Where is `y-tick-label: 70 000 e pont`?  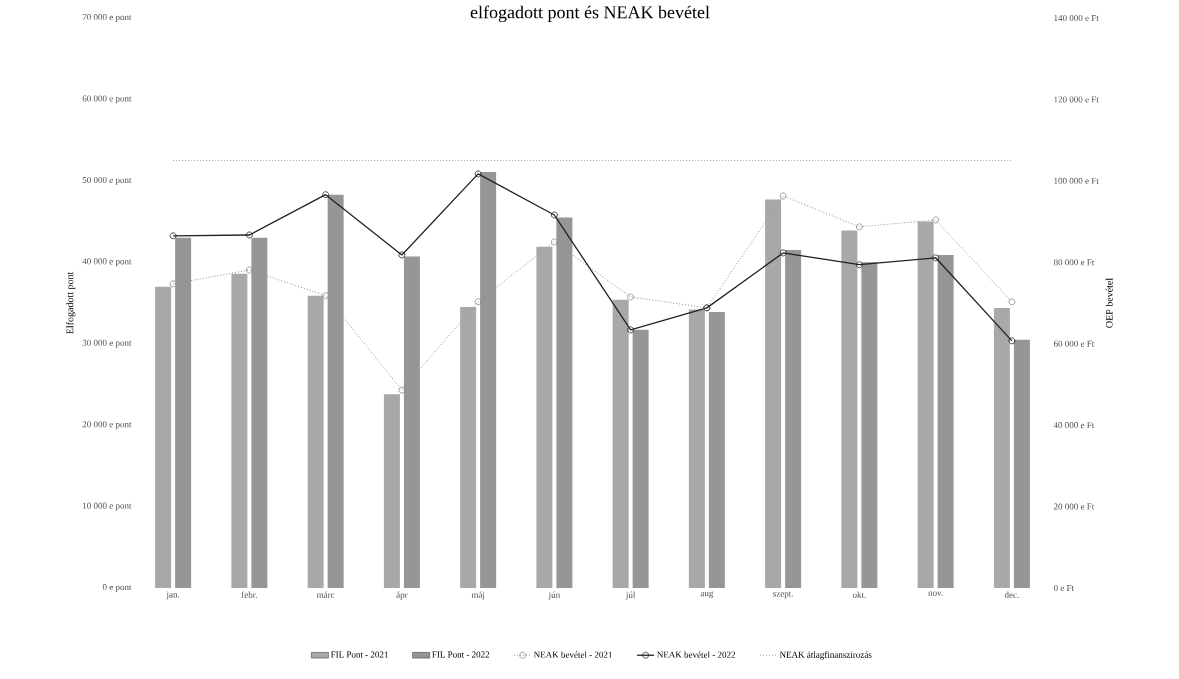
y-tick-label: 70 000 e pont is located at coordinates (107, 18).